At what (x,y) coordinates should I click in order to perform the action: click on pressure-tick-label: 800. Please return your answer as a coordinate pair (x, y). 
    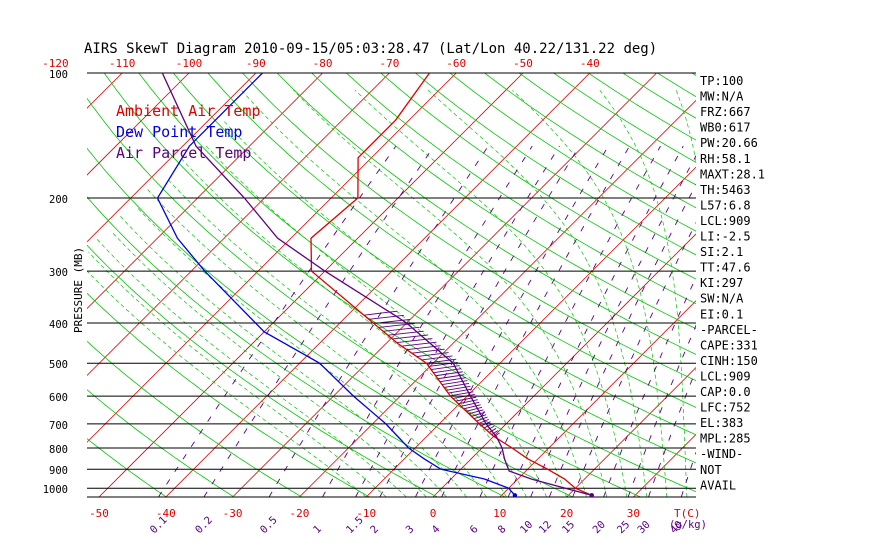
    Looking at the image, I should click on (58, 450).